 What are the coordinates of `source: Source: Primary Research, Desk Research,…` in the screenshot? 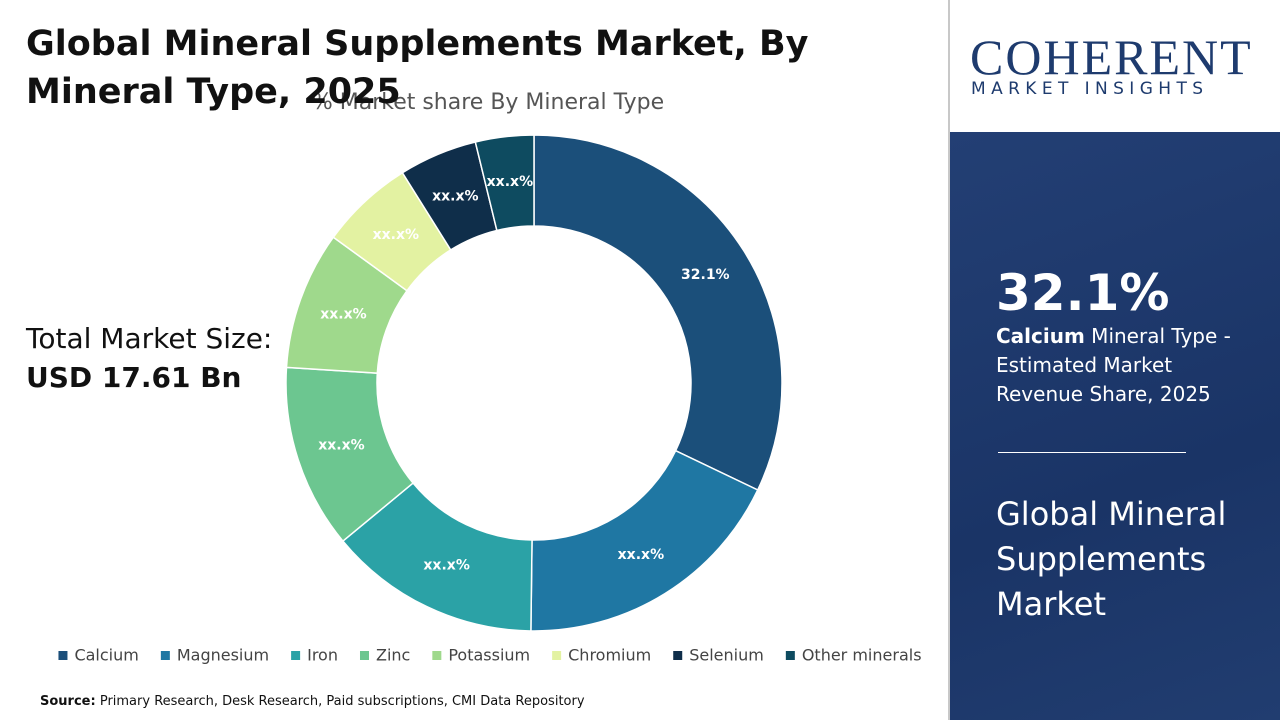 It's located at (312, 701).